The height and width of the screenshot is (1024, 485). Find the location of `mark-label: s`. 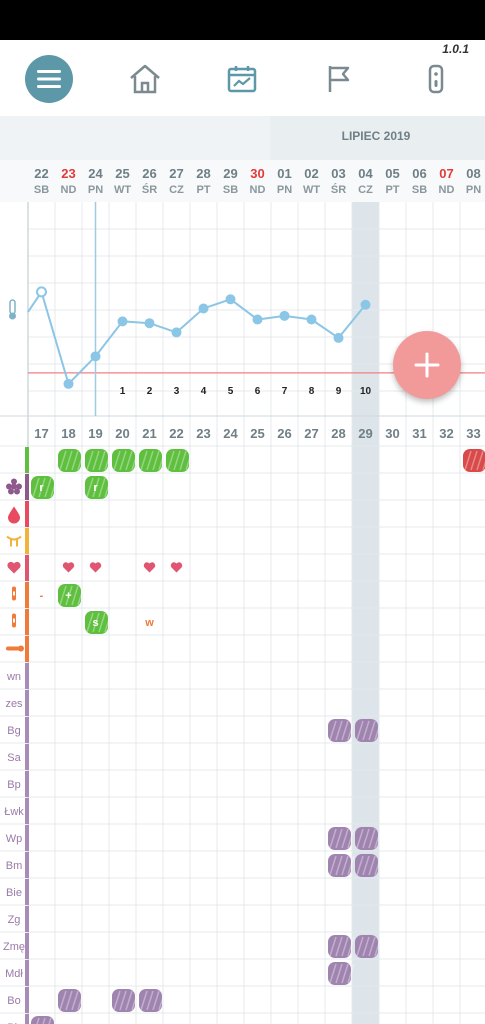

mark-label: s is located at coordinates (95, 623).